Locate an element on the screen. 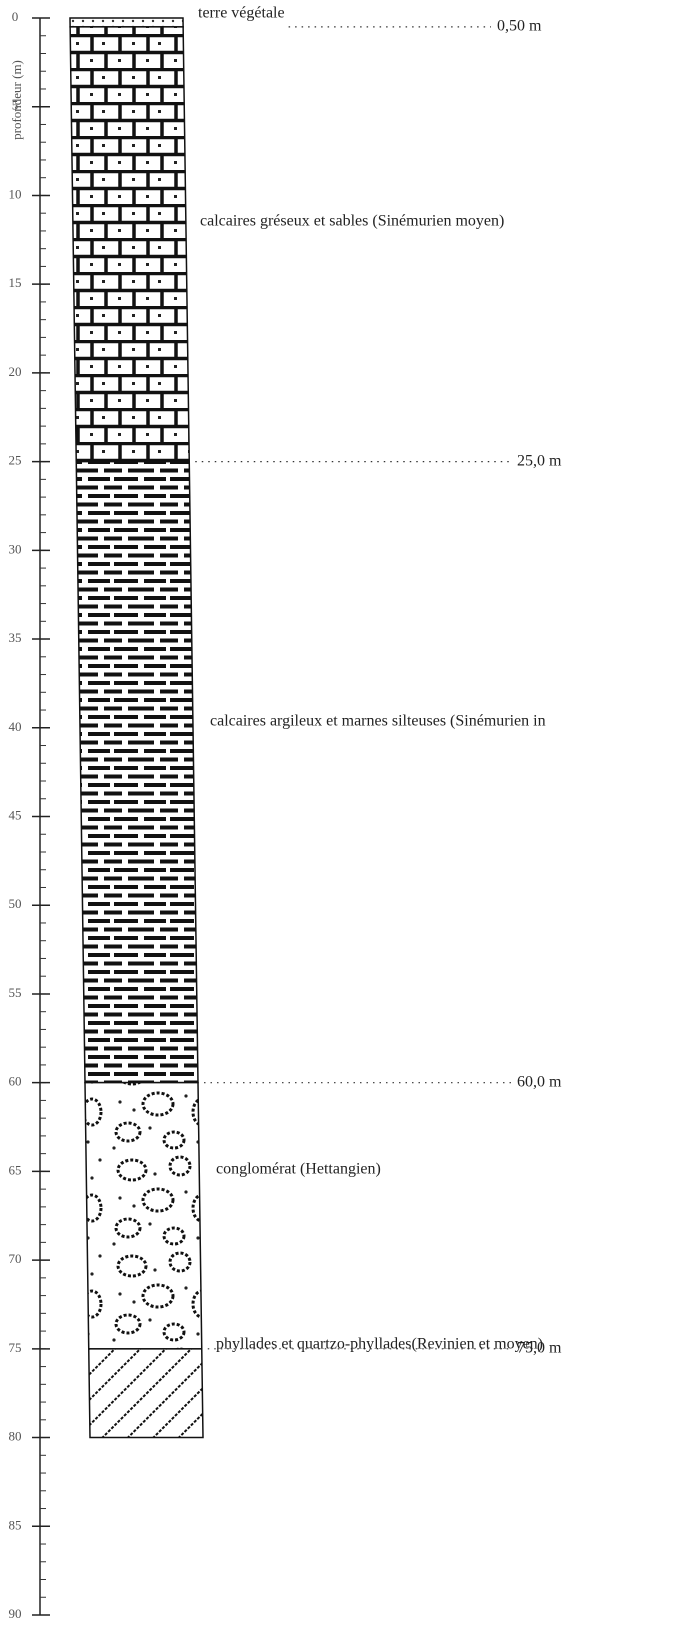 The width and height of the screenshot is (693, 1629). axis-label: profondeur (m) is located at coordinates (16, 100).